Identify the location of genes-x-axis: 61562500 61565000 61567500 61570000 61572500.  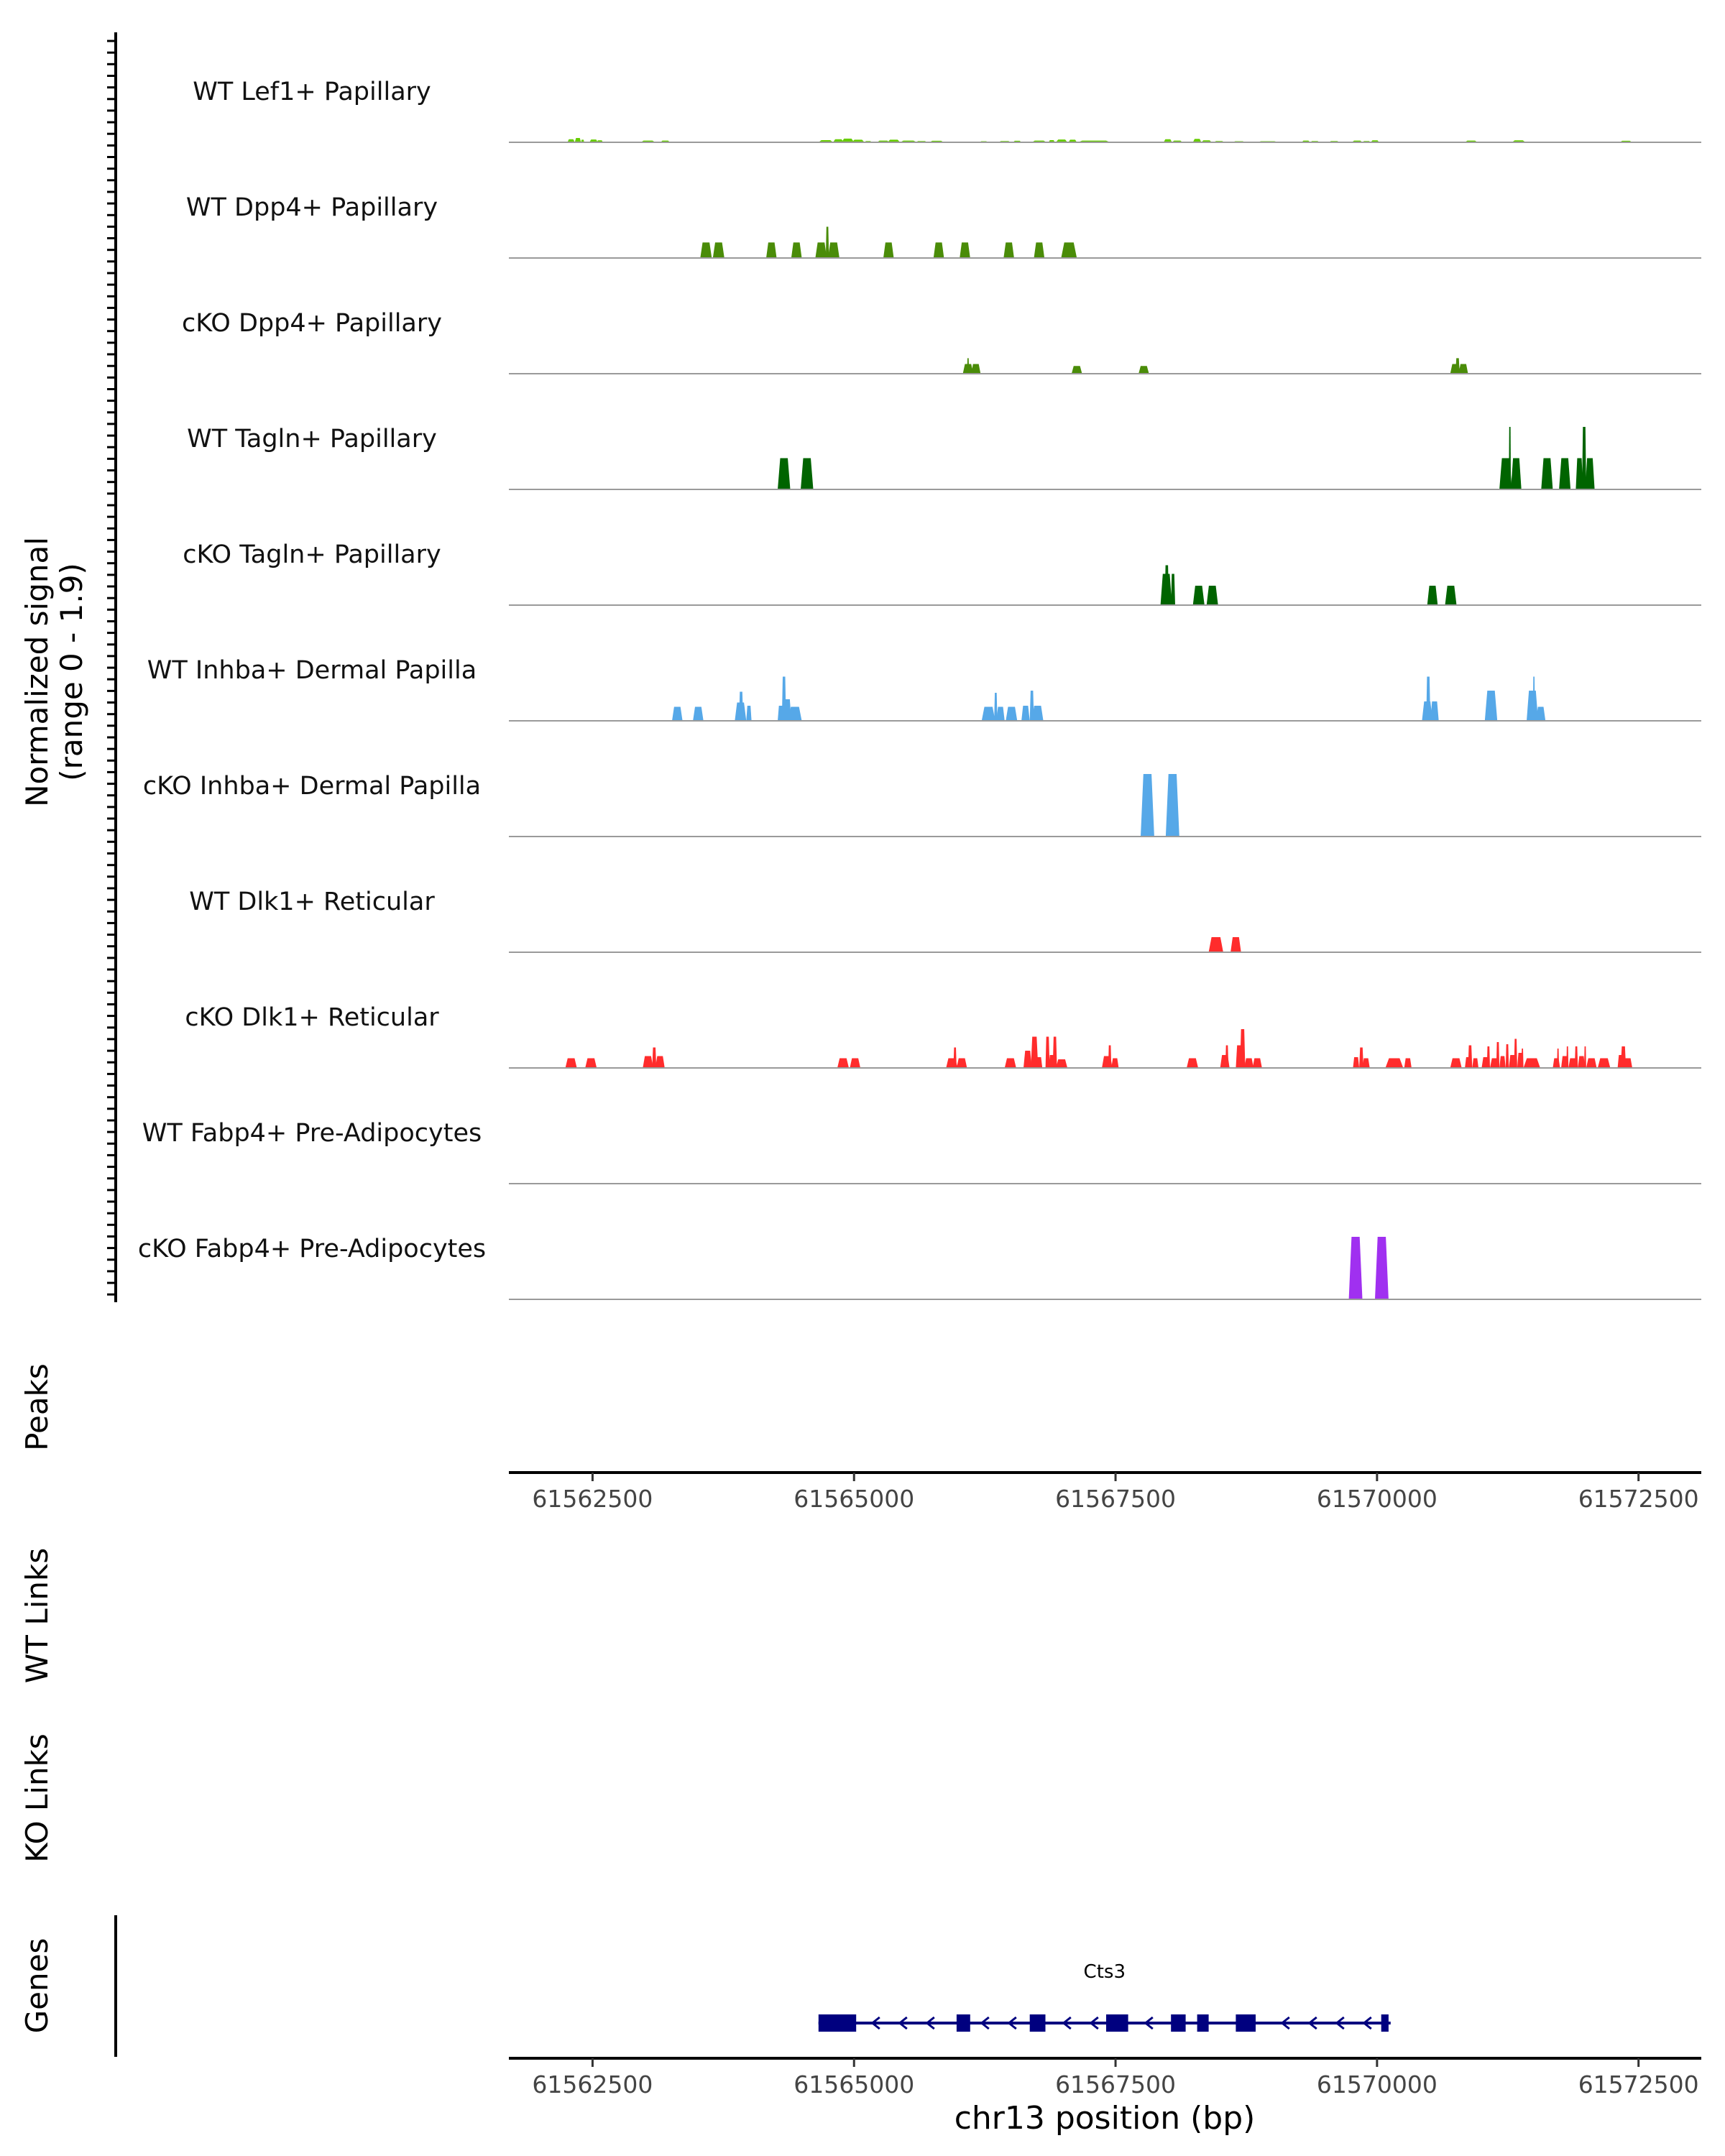
(1115, 2078).